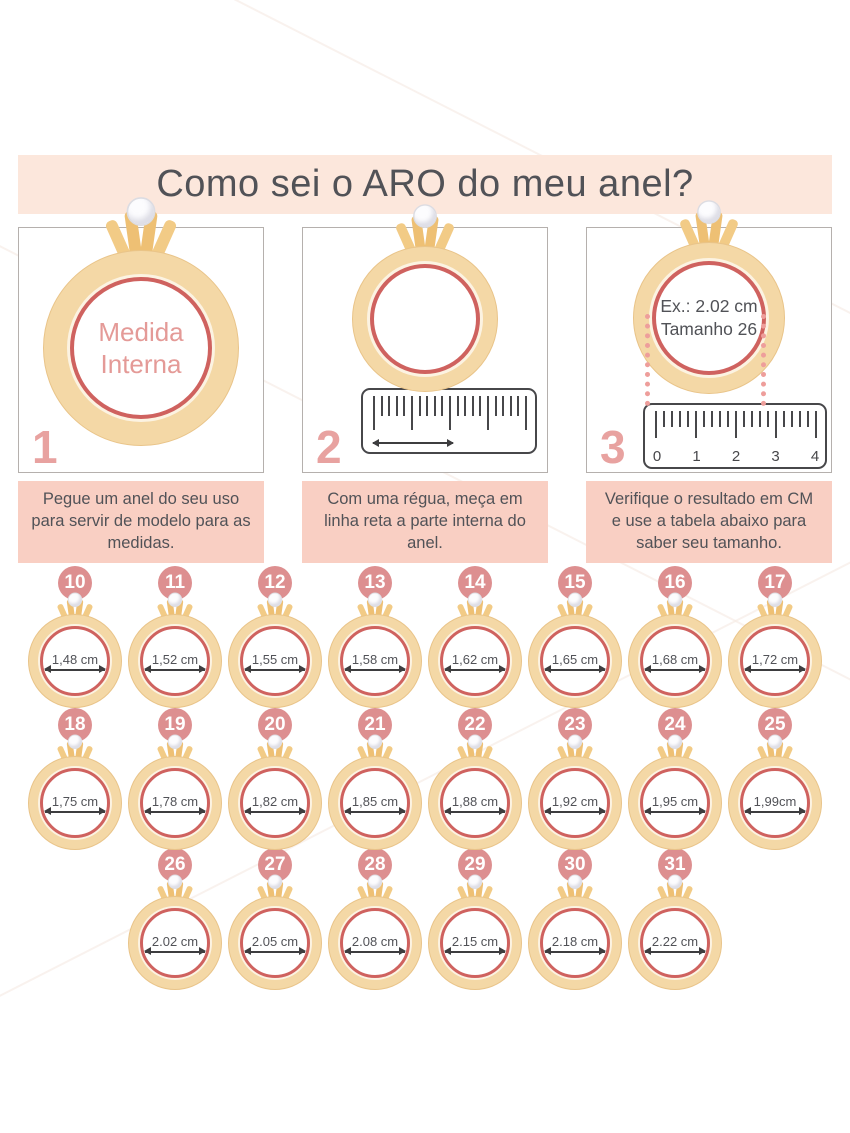  Describe the element at coordinates (275, 932) in the screenshot. I see `ring-illustration: 2.05 cm` at that location.